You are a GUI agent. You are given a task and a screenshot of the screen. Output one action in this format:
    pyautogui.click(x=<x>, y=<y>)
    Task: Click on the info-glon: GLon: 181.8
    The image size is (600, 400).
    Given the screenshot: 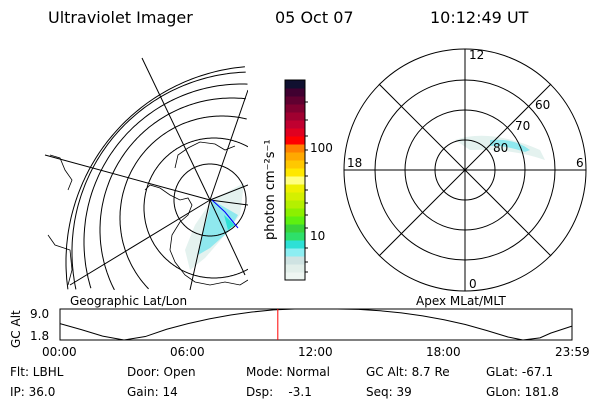 What is the action you would take?
    pyautogui.click(x=522, y=392)
    